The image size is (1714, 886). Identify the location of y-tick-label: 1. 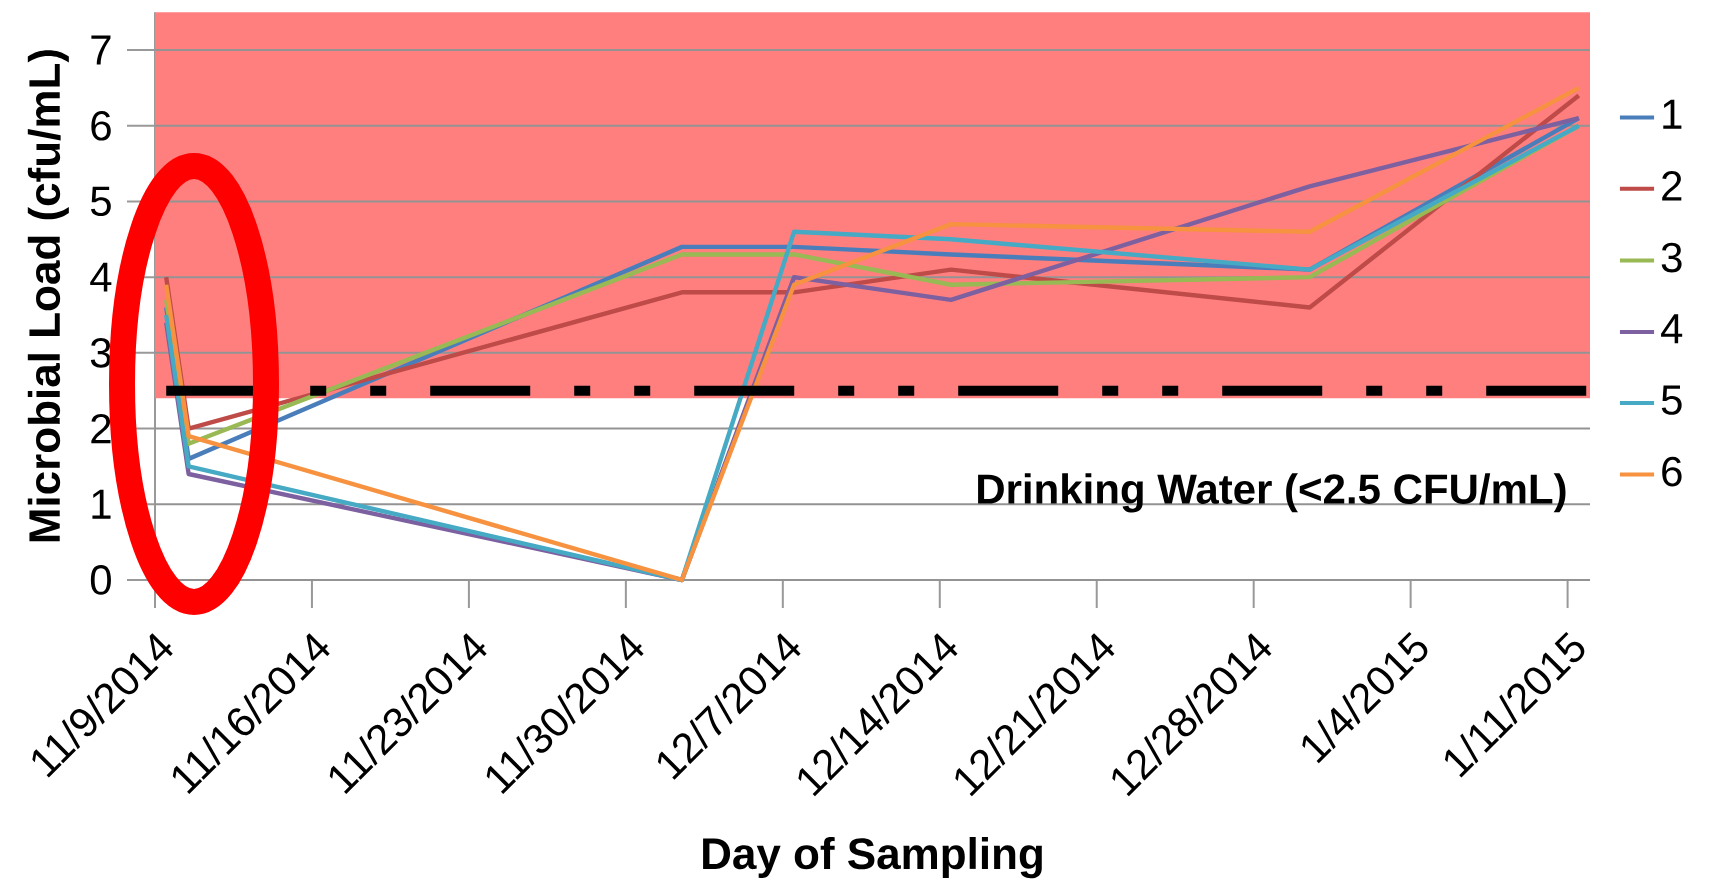
(101, 504).